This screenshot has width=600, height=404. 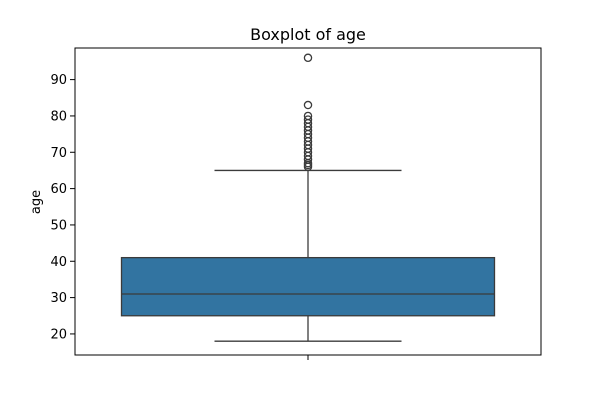 I want to click on outlier-markers, so click(x=308, y=112).